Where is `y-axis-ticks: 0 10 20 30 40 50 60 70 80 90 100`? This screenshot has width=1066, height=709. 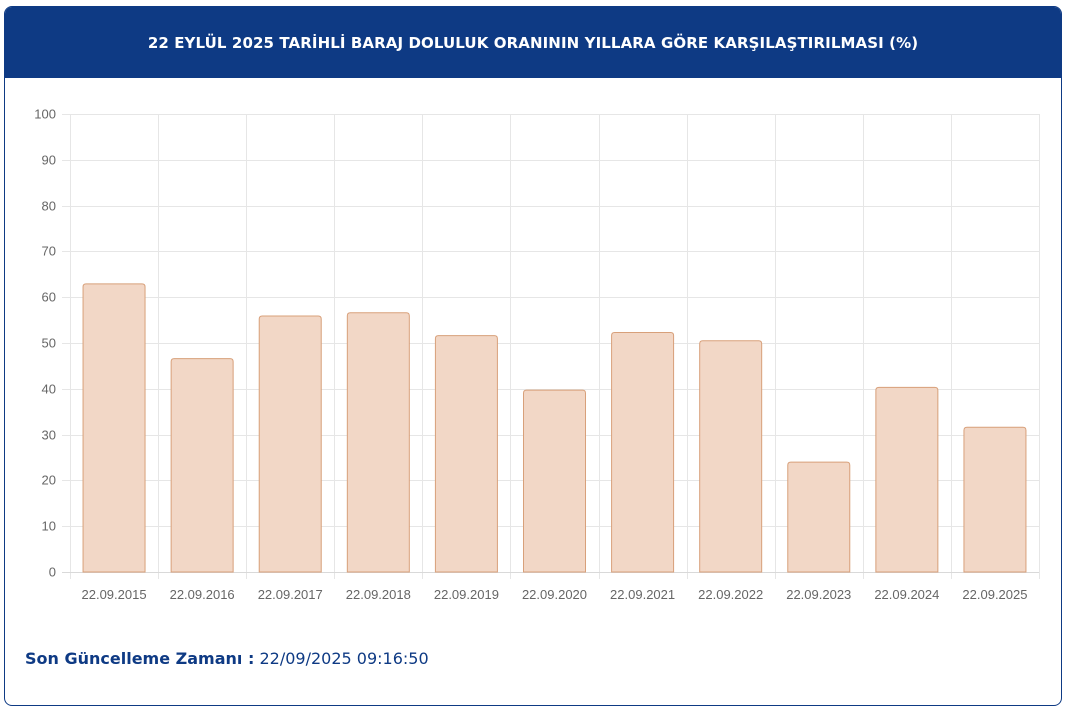 y-axis-ticks: 0 10 20 30 40 50 60 70 80 90 100 is located at coordinates (45, 343).